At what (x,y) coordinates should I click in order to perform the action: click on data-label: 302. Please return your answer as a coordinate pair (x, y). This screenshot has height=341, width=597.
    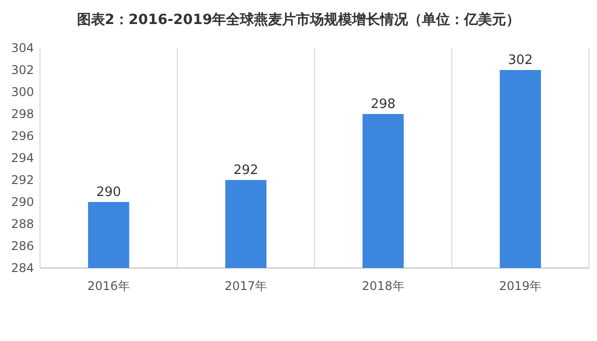
    Looking at the image, I should click on (520, 60).